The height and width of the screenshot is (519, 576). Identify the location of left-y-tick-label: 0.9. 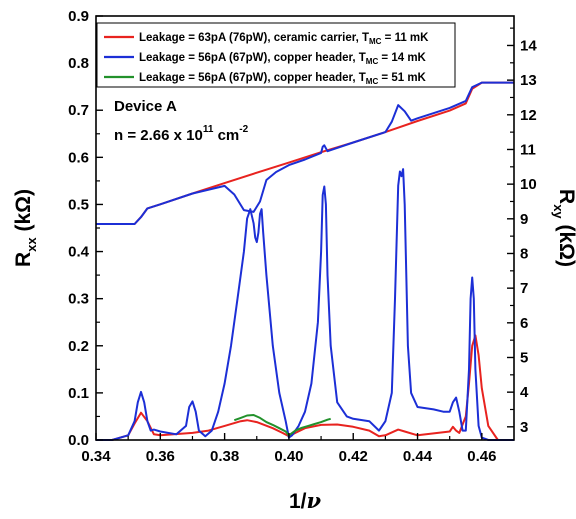
(78, 16).